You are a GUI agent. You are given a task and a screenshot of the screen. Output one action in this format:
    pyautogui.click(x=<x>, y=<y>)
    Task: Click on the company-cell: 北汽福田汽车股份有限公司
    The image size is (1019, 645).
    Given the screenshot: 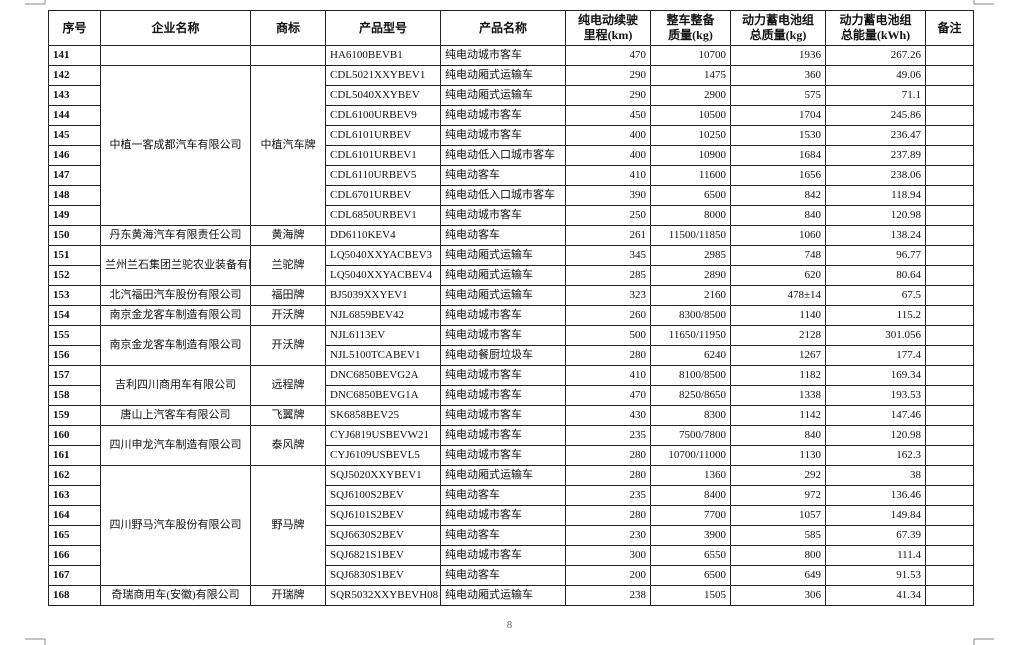 What is the action you would take?
    pyautogui.click(x=175, y=295)
    